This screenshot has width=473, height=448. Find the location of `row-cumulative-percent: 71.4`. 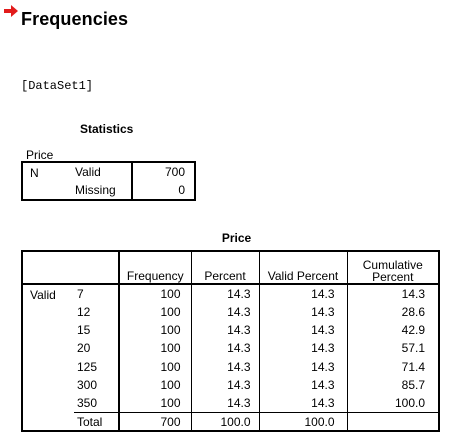

row-cumulative-percent: 71.4 is located at coordinates (392, 366).